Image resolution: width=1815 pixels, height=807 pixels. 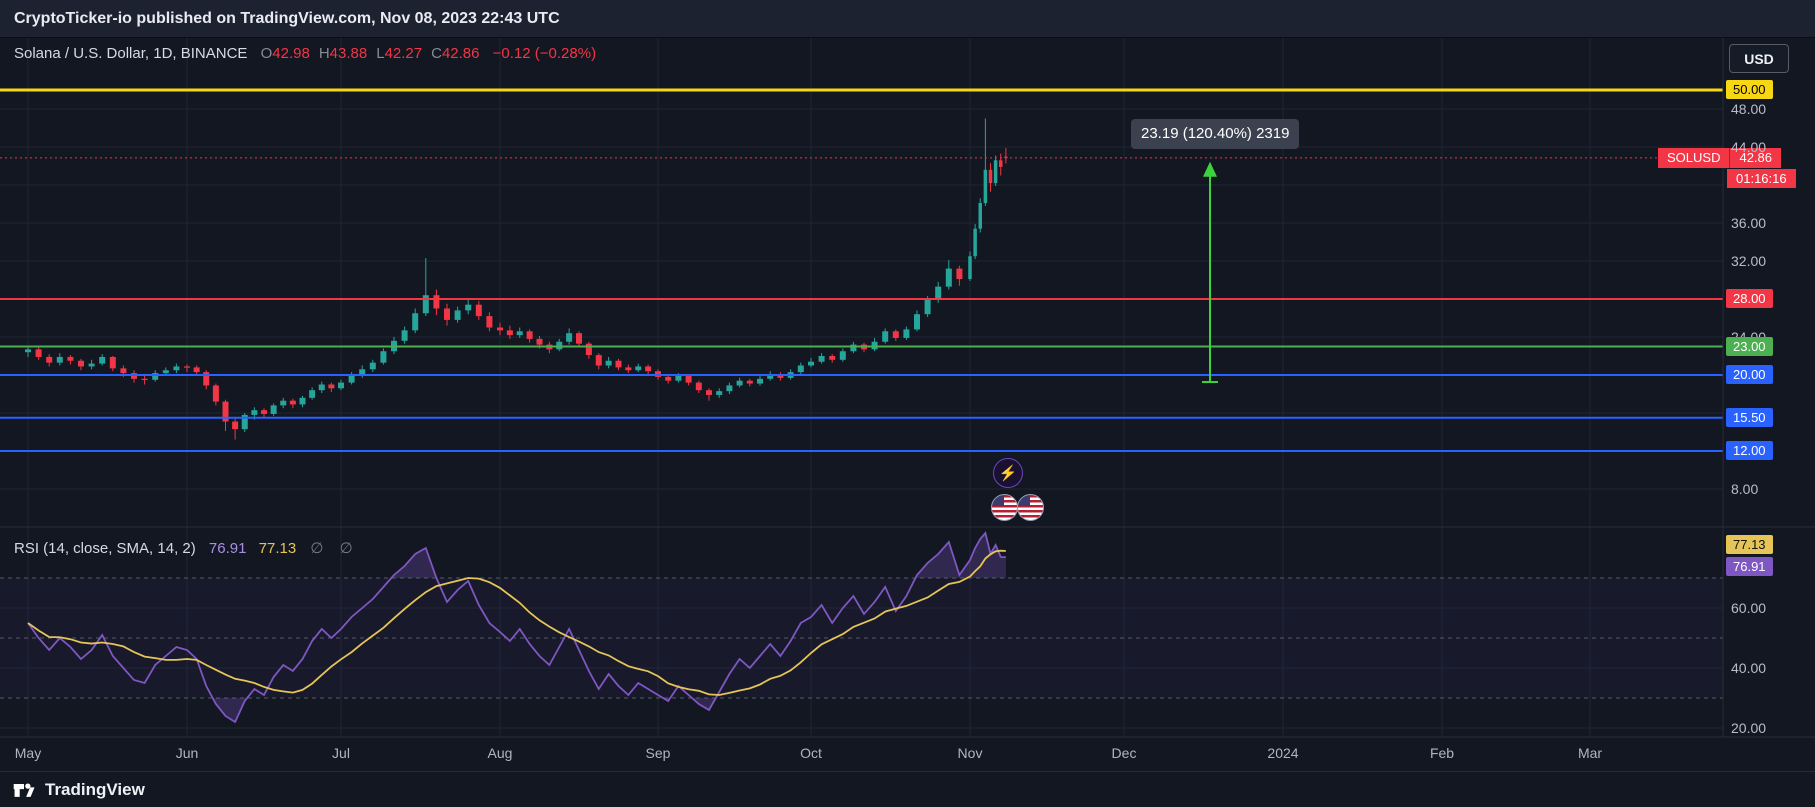 What do you see at coordinates (1215, 134) in the screenshot?
I see `measure-annotation-label: 23.19 (120.40%) 2319` at bounding box center [1215, 134].